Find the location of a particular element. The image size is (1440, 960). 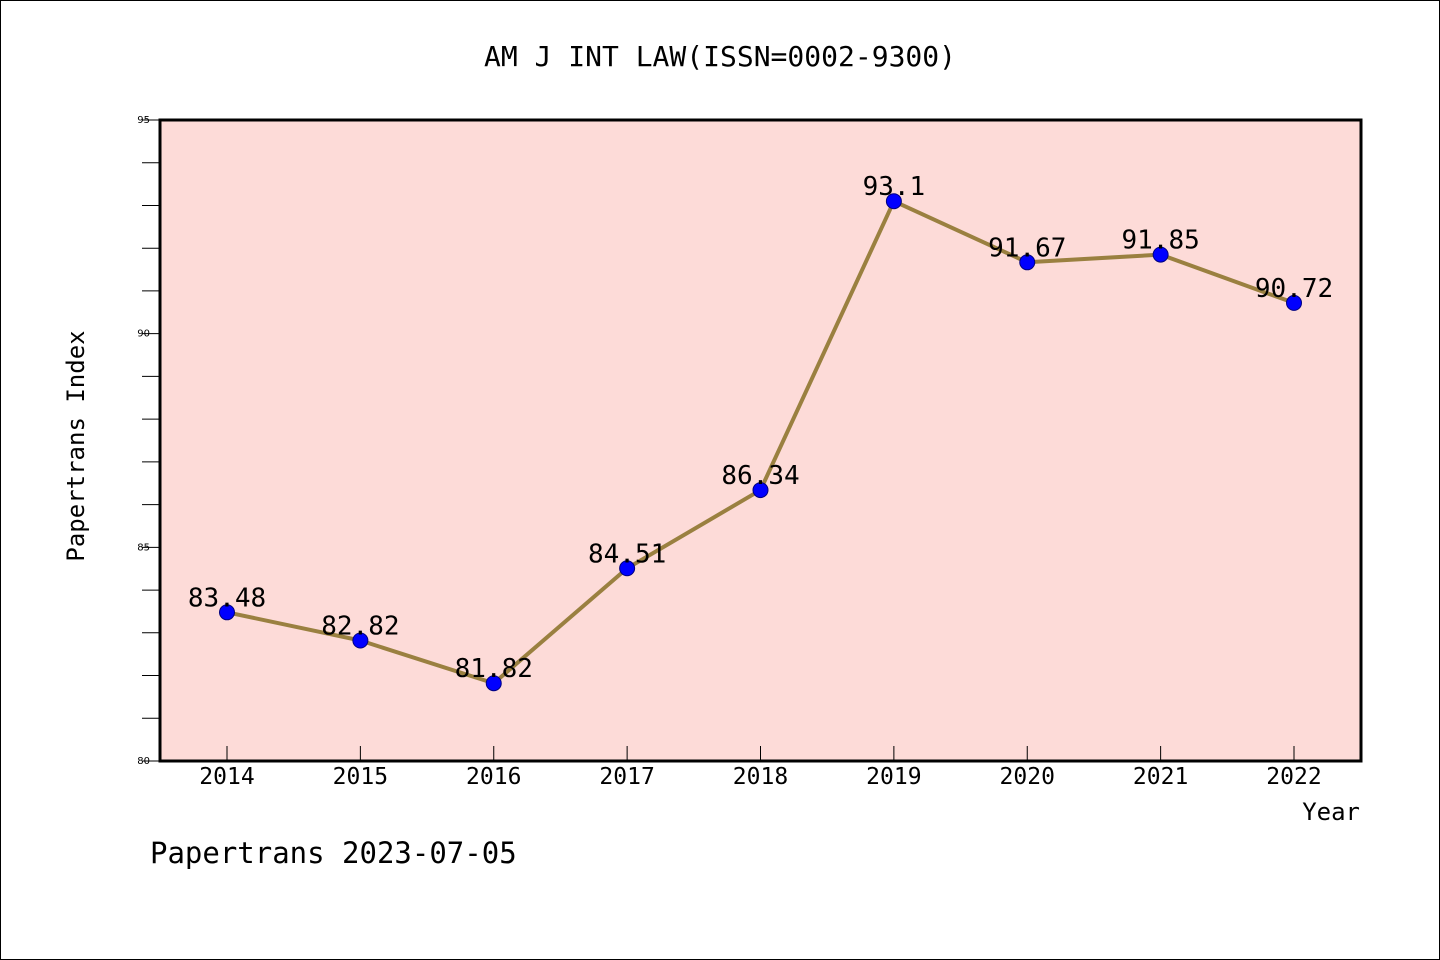

x-tick-label: 2015 is located at coordinates (360, 777).